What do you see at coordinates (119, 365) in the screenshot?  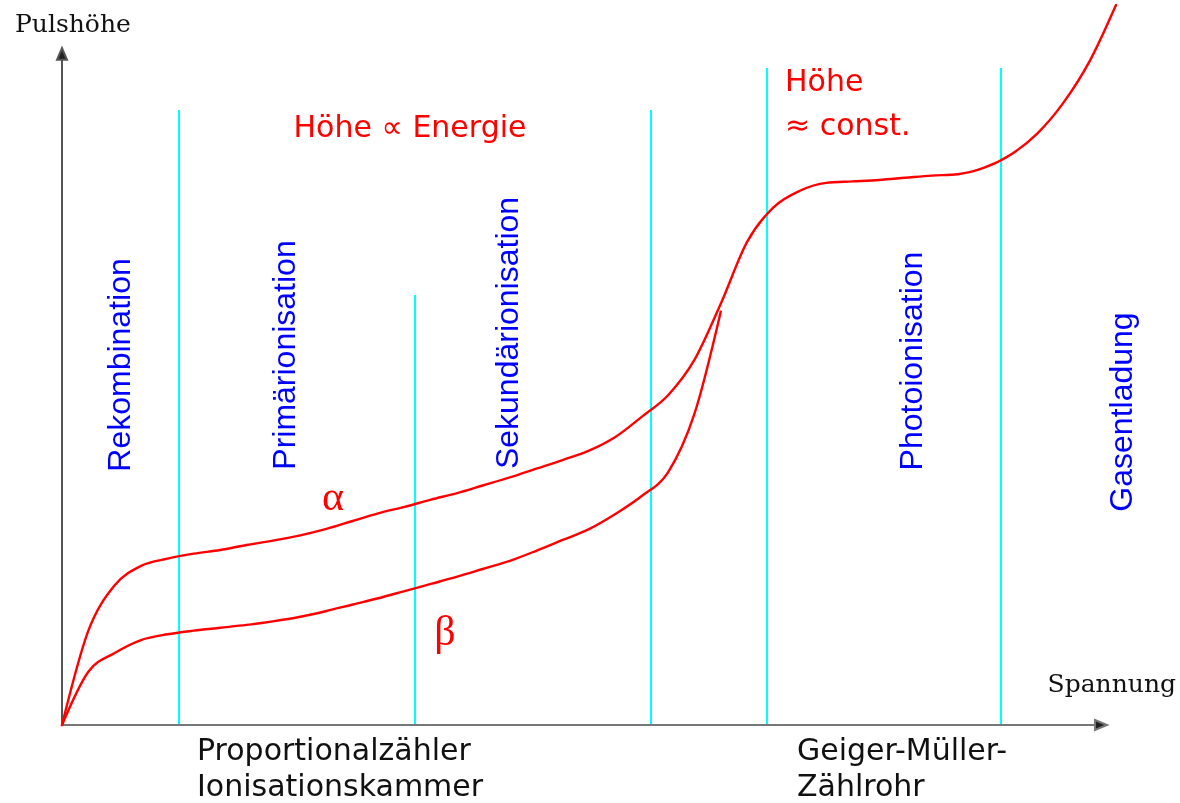 I see `annotation: Rekombination` at bounding box center [119, 365].